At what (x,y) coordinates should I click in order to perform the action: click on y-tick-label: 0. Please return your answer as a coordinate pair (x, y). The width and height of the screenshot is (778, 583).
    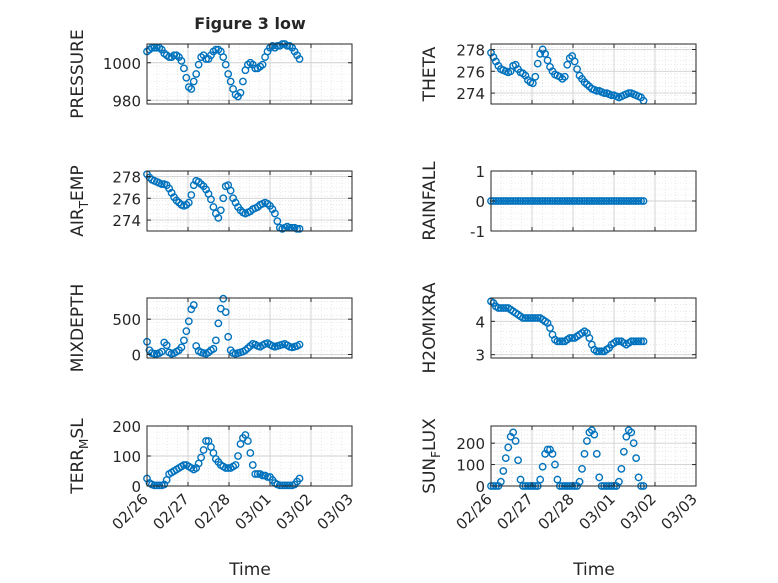
    Looking at the image, I should click on (136, 487).